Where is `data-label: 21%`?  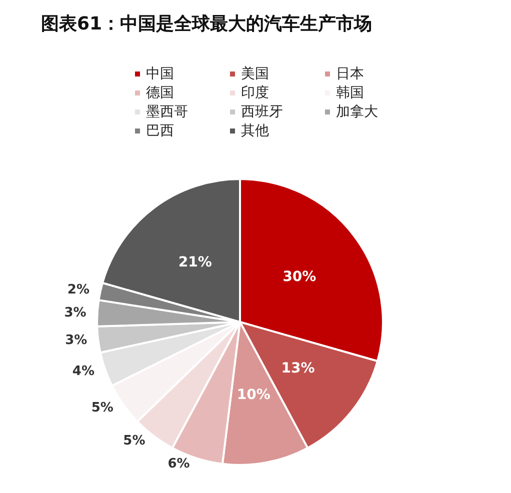
data-label: 21% is located at coordinates (195, 262).